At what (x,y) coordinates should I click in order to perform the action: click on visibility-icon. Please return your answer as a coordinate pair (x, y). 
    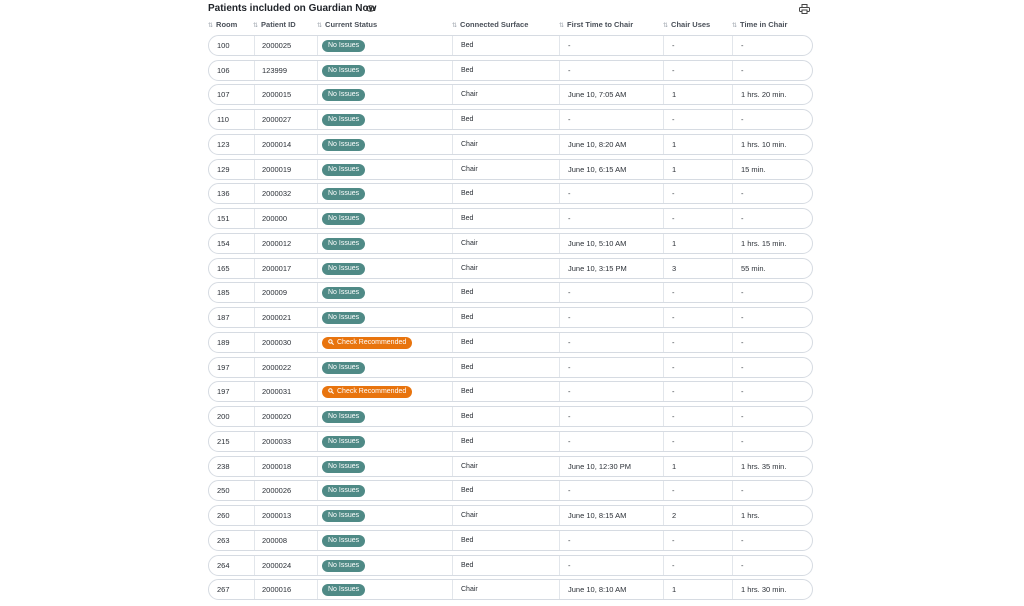
    Looking at the image, I should click on (370, 8).